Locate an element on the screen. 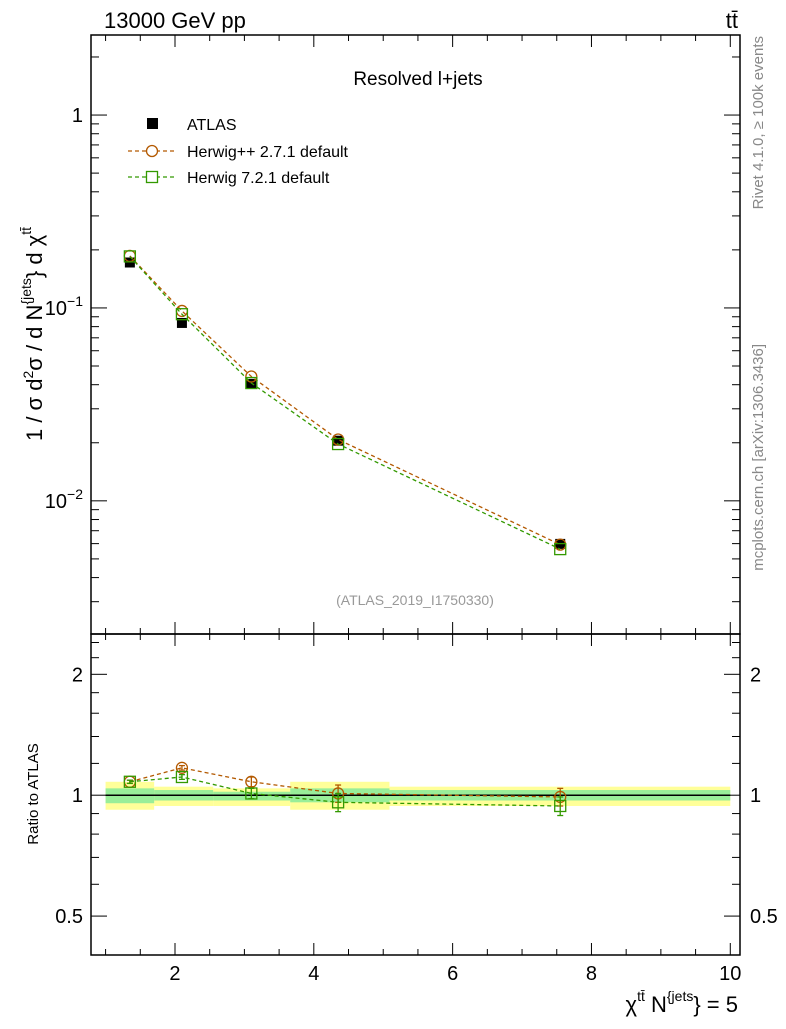  ratio-y-tick-label: 1 is located at coordinates (77, 796).